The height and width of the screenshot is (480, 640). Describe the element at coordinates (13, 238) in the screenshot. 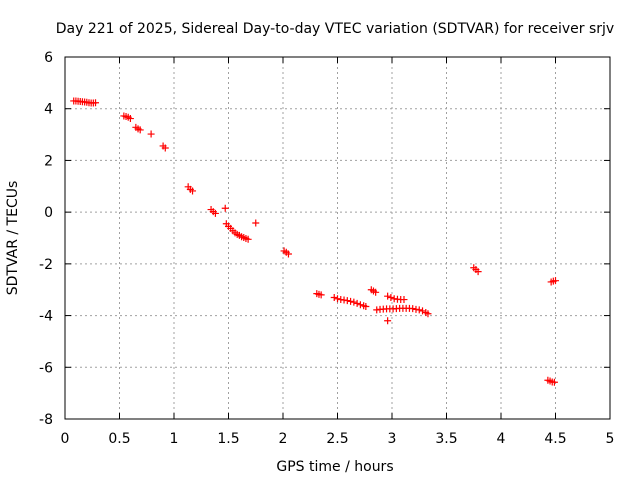

I see `y-axis-label: SDTVAR / TECUs` at that location.